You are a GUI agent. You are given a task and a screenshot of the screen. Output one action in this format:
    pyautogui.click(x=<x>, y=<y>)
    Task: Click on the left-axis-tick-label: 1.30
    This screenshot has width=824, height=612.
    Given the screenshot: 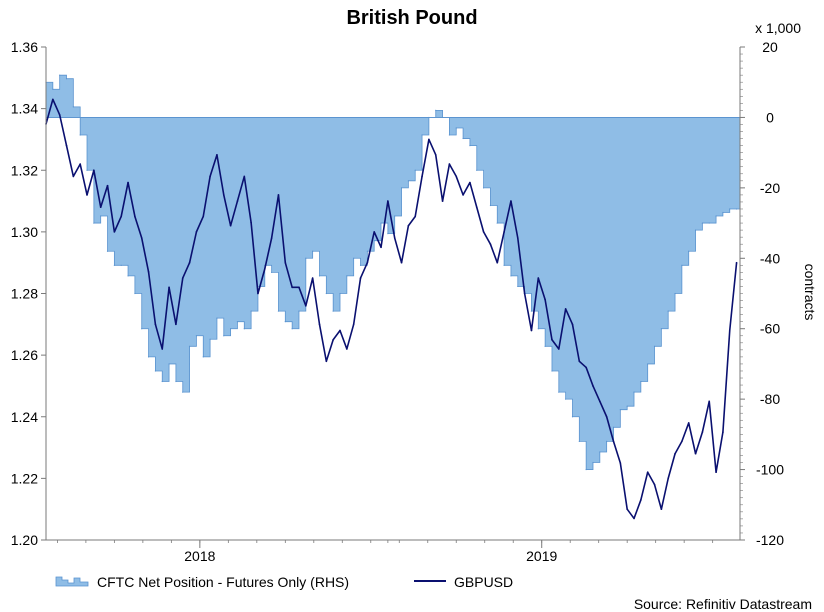 What is the action you would take?
    pyautogui.click(x=24, y=232)
    